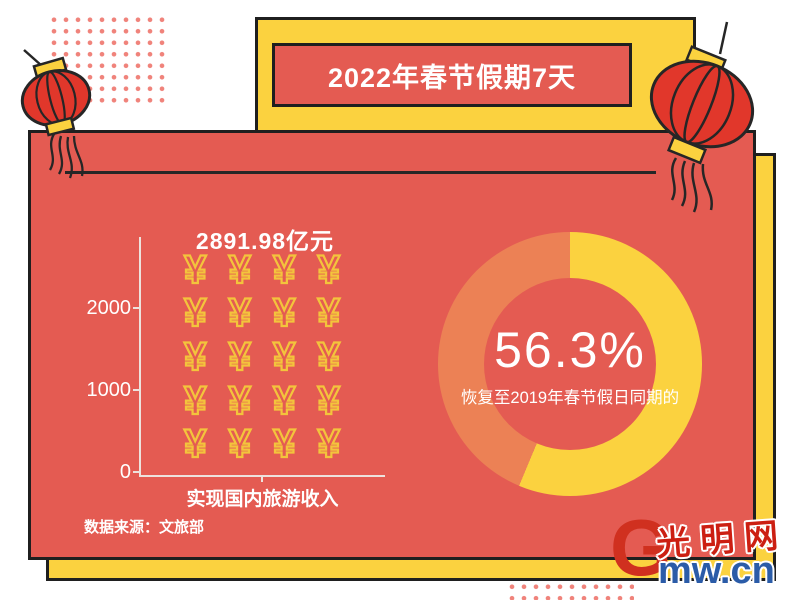 The width and height of the screenshot is (800, 600). What do you see at coordinates (570, 397) in the screenshot?
I see `donut-caption: 恢复至2019年春节假日同期的` at bounding box center [570, 397].